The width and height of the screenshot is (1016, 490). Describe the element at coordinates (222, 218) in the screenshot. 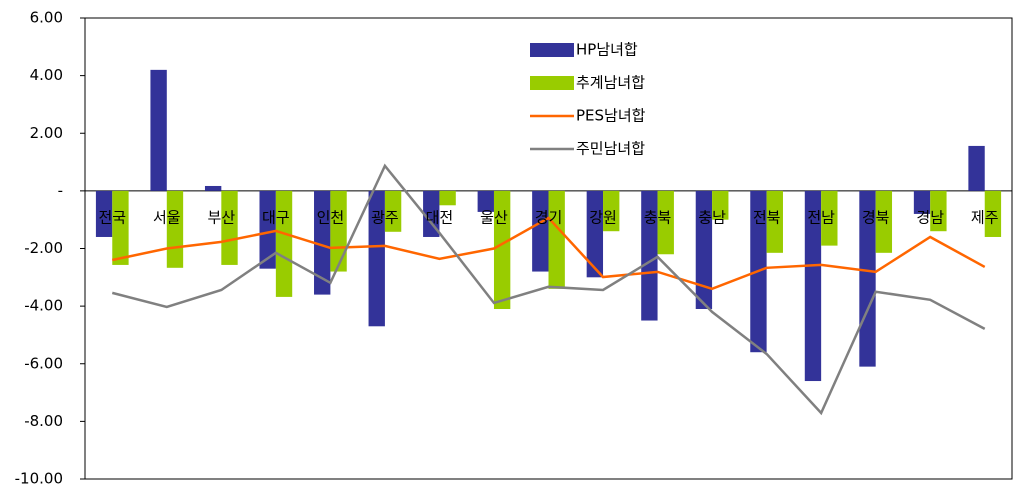

I see `x-tick-label: 부산` at that location.